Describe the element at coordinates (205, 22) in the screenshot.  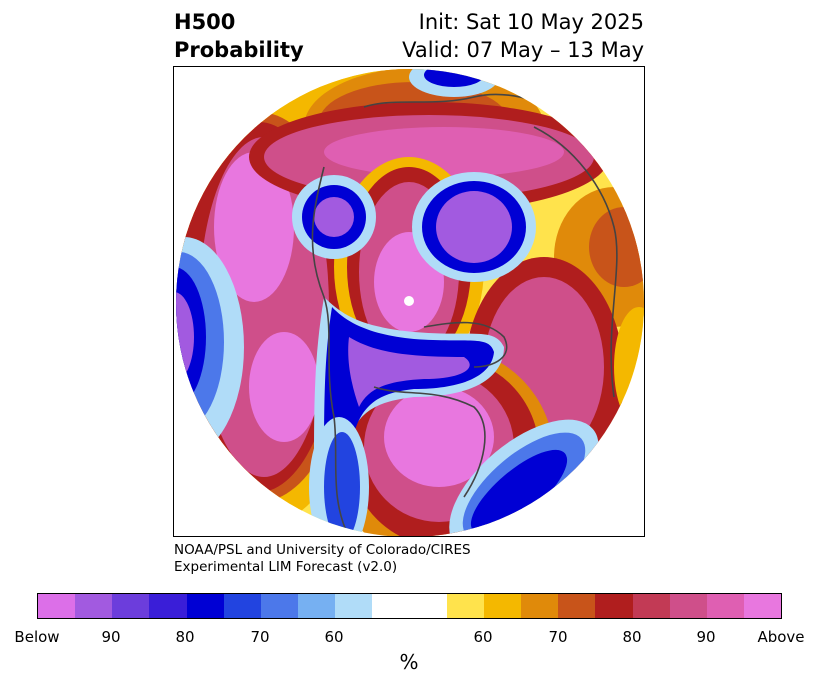
I see `title-variable: H500` at that location.